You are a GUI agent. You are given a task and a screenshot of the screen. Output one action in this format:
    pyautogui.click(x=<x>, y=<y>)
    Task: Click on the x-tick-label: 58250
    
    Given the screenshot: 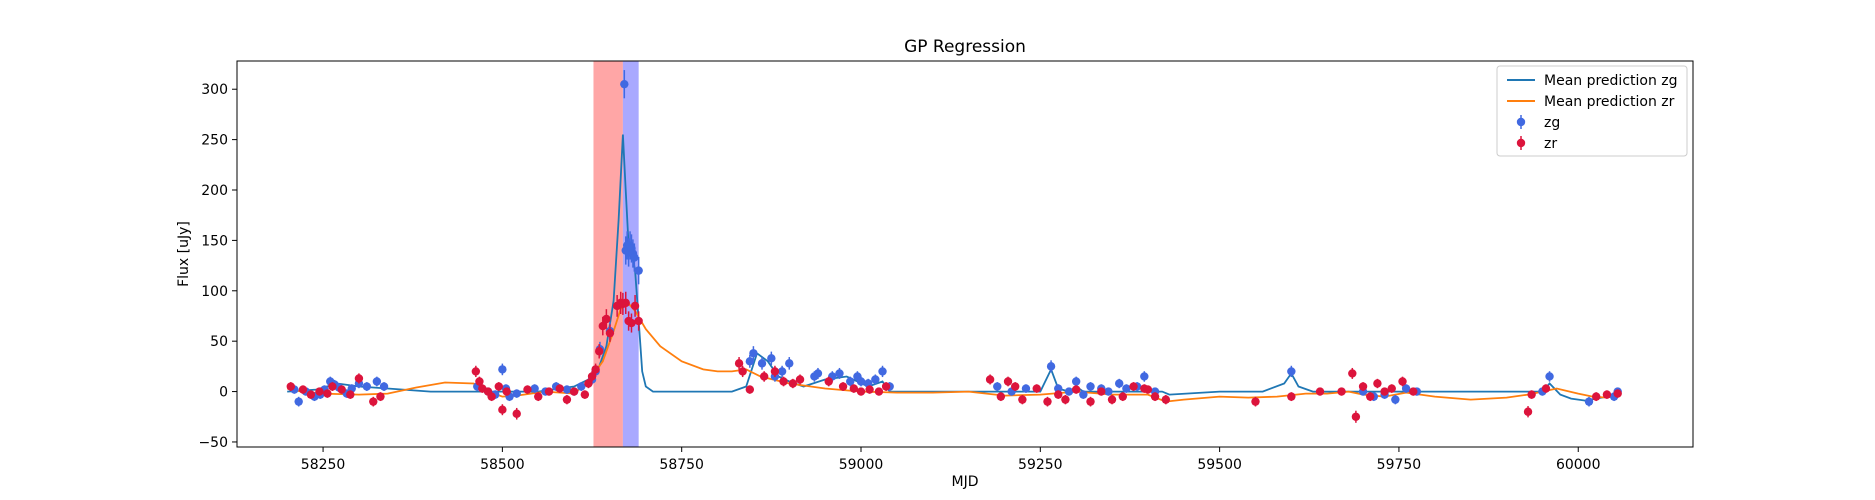 What is the action you would take?
    pyautogui.click(x=323, y=465)
    